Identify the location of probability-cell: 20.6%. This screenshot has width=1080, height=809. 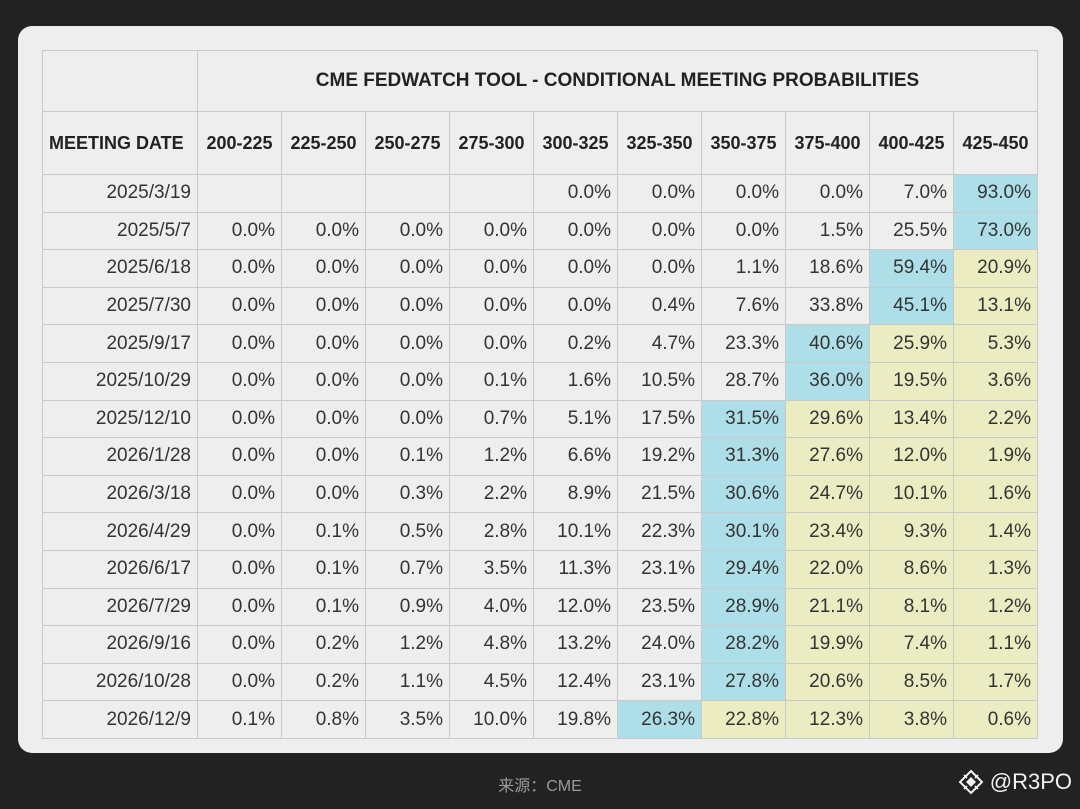
(827, 682).